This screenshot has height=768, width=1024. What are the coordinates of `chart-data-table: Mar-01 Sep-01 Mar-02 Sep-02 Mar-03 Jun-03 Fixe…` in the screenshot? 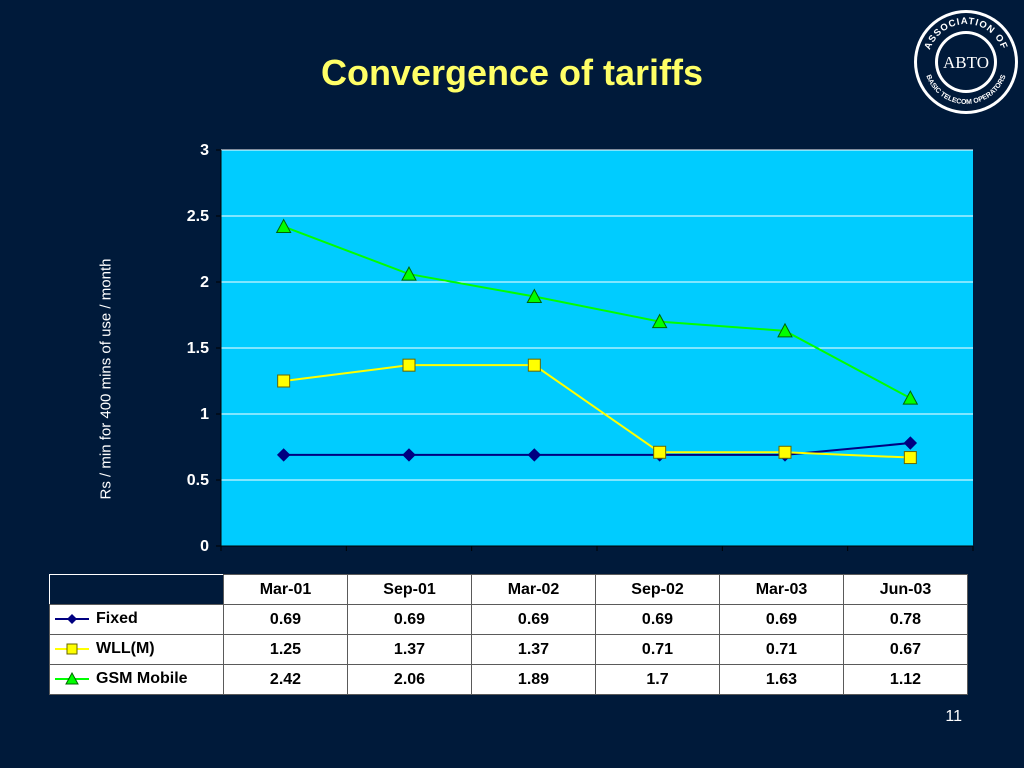 It's located at (508, 634).